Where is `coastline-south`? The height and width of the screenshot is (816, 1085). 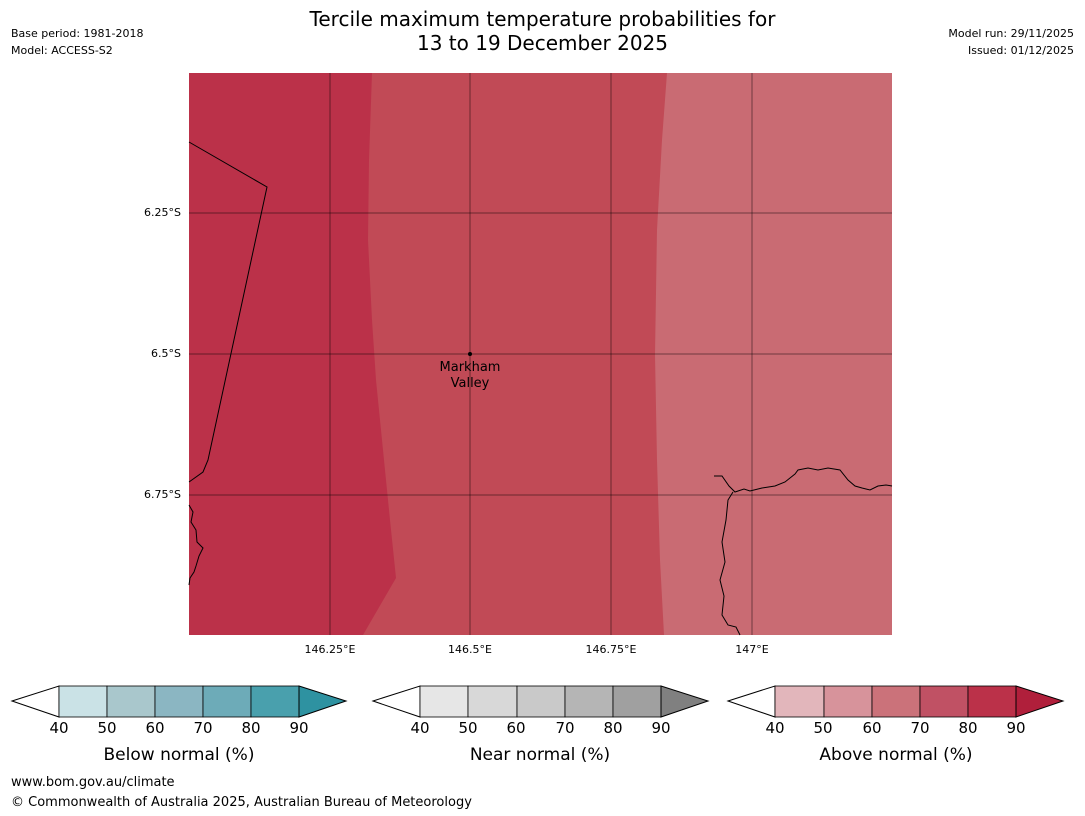 coastline-south is located at coordinates (730, 563).